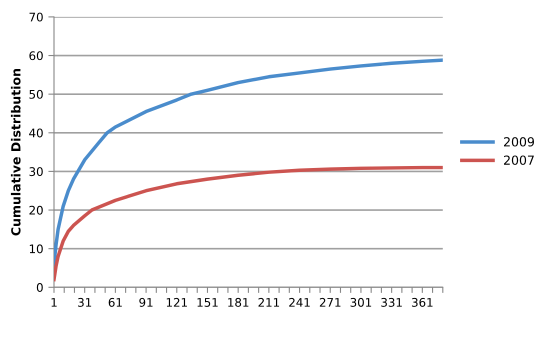 The height and width of the screenshot is (338, 540). What do you see at coordinates (238, 302) in the screenshot?
I see `x-tick-label: 181` at bounding box center [238, 302].